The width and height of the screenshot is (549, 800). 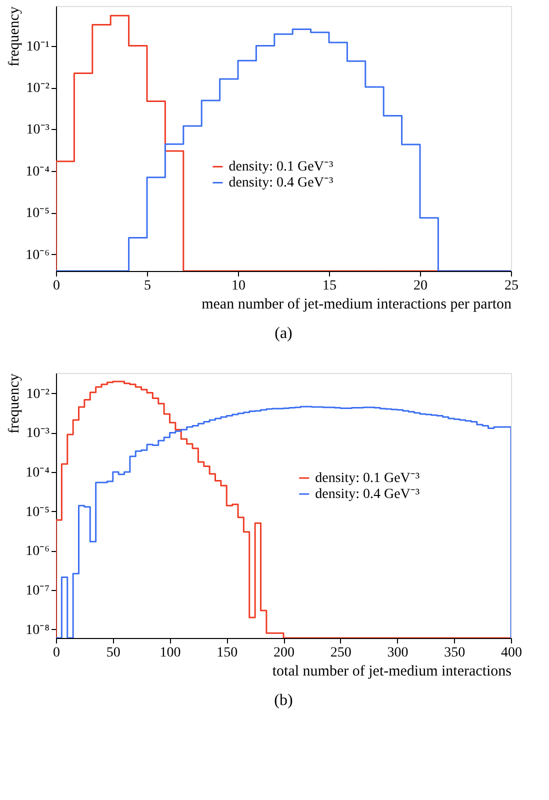 What do you see at coordinates (227, 653) in the screenshot?
I see `x-tick-label: 150` at bounding box center [227, 653].